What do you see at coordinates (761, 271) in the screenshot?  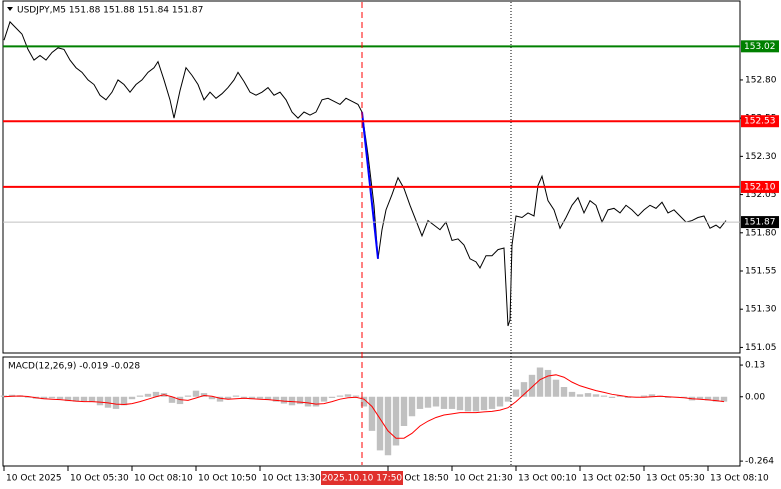 I see `y-tick-label: 151.55` at bounding box center [761, 271].